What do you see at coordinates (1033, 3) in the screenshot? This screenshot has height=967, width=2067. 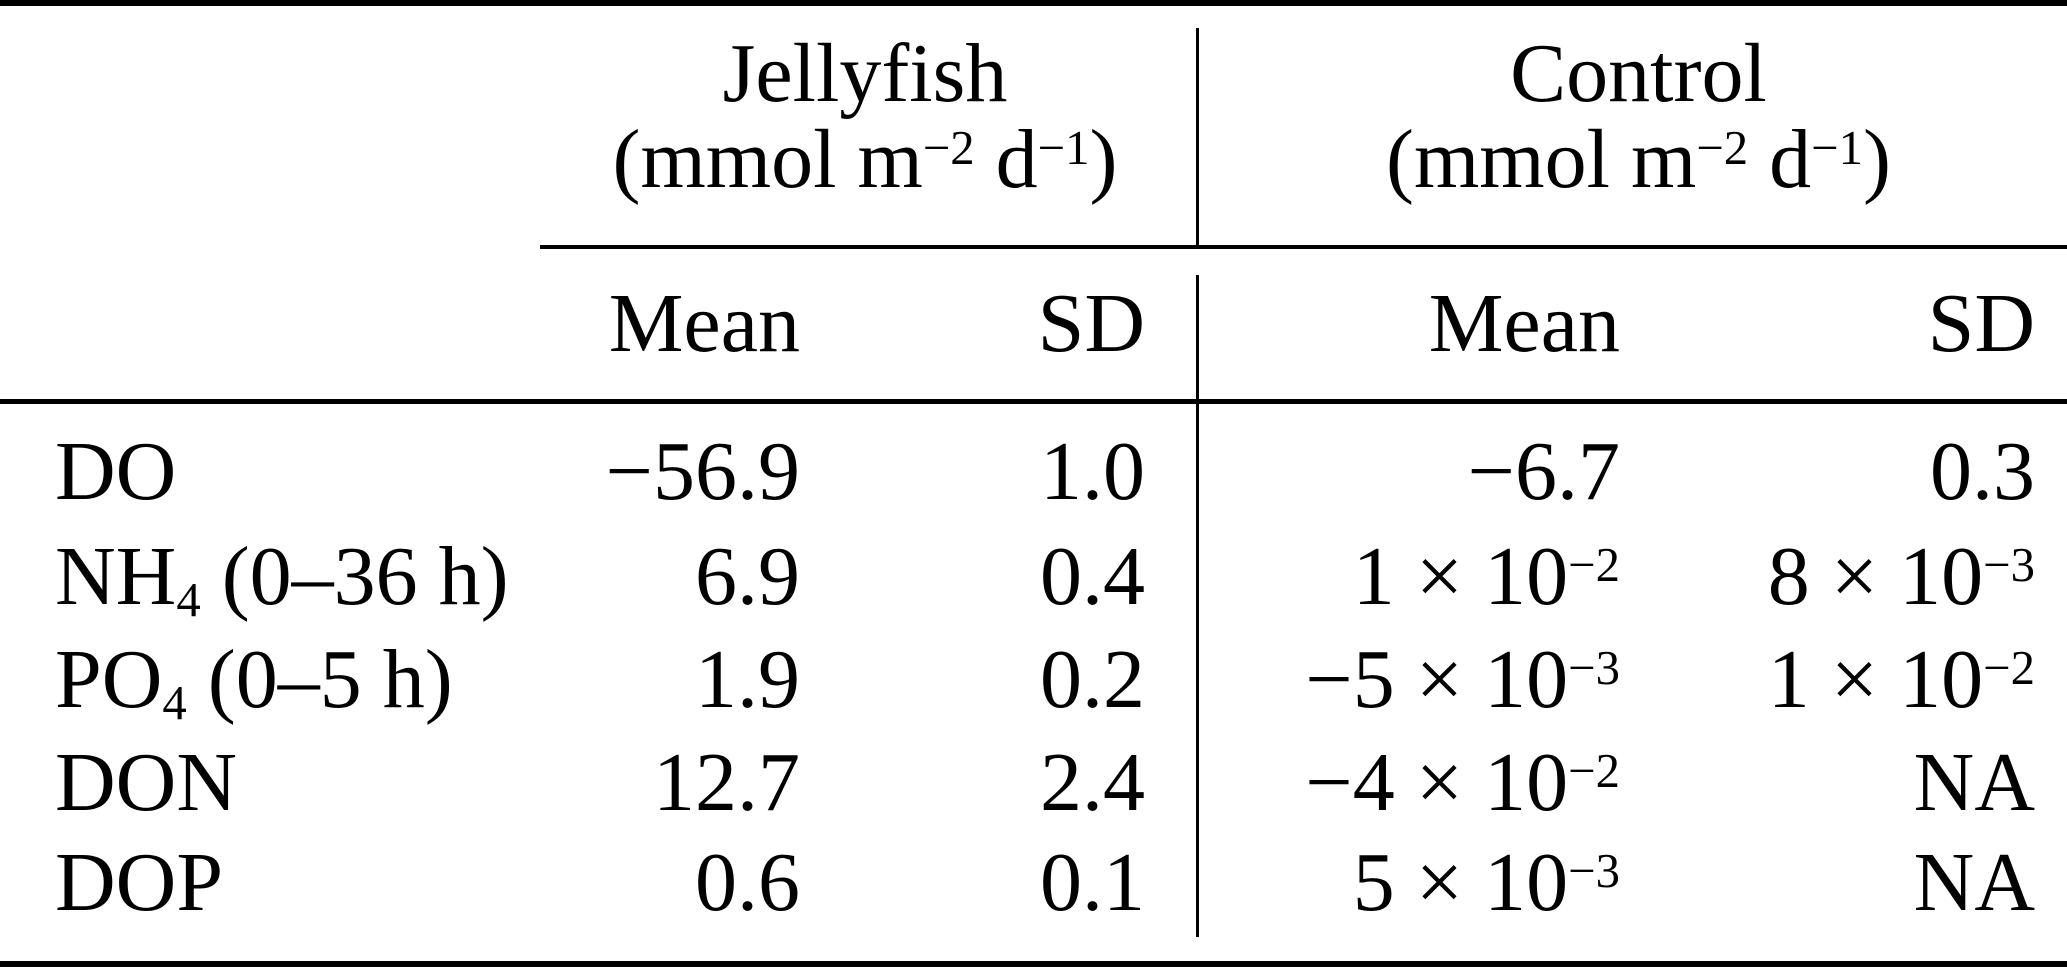 I see `top-rule` at bounding box center [1033, 3].